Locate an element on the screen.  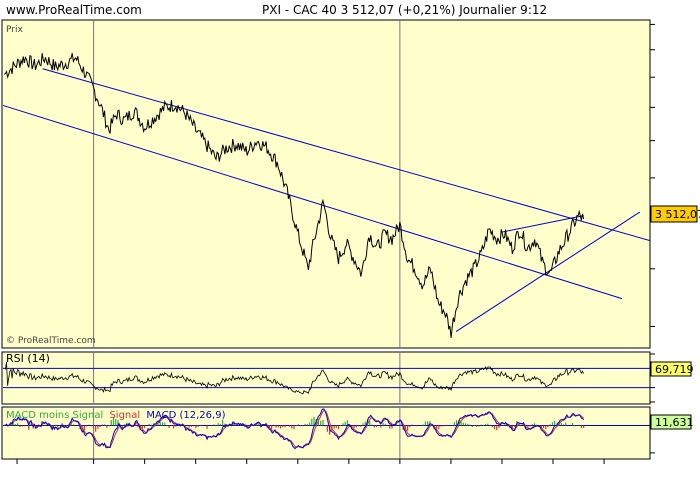
rsi-panel is located at coordinates (326, 378).